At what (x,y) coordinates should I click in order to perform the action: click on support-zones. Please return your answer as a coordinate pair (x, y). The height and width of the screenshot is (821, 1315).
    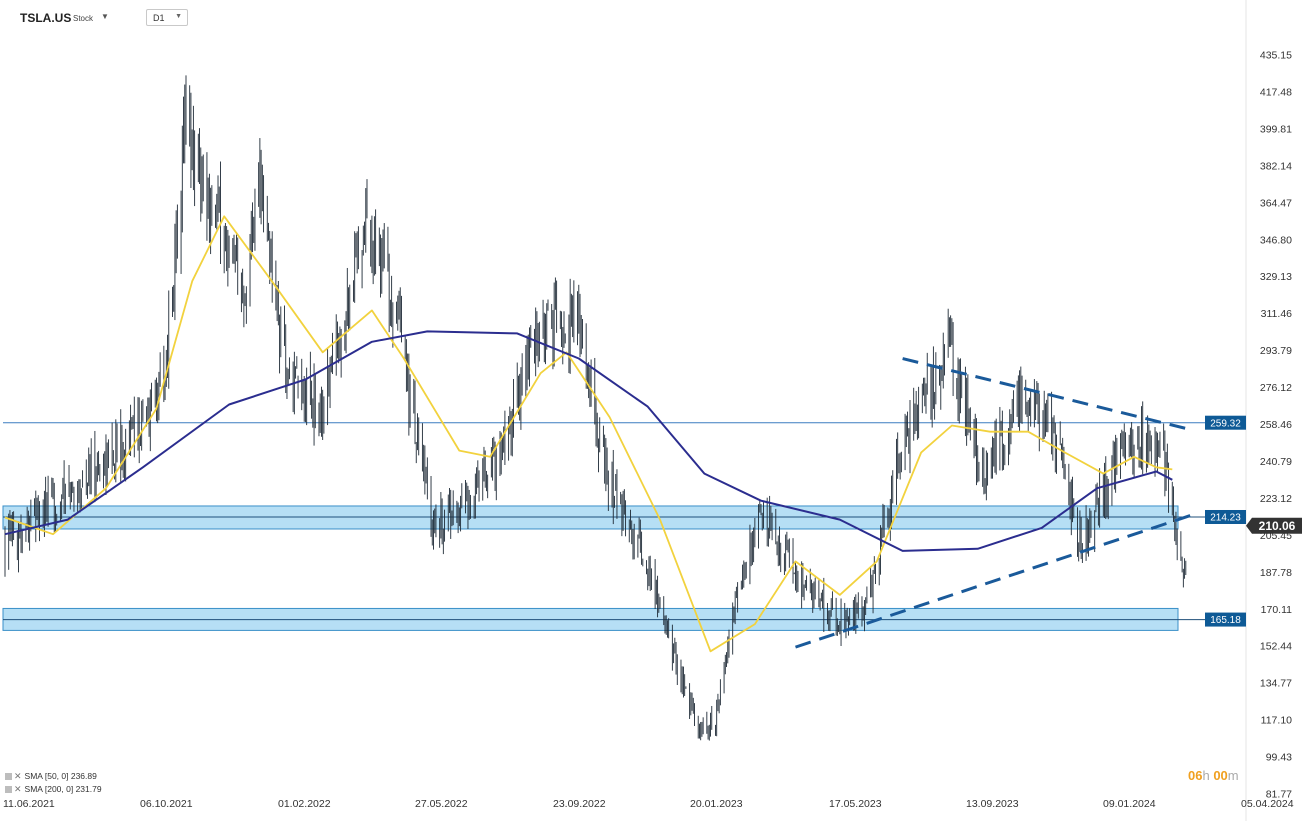
    Looking at the image, I should click on (590, 568).